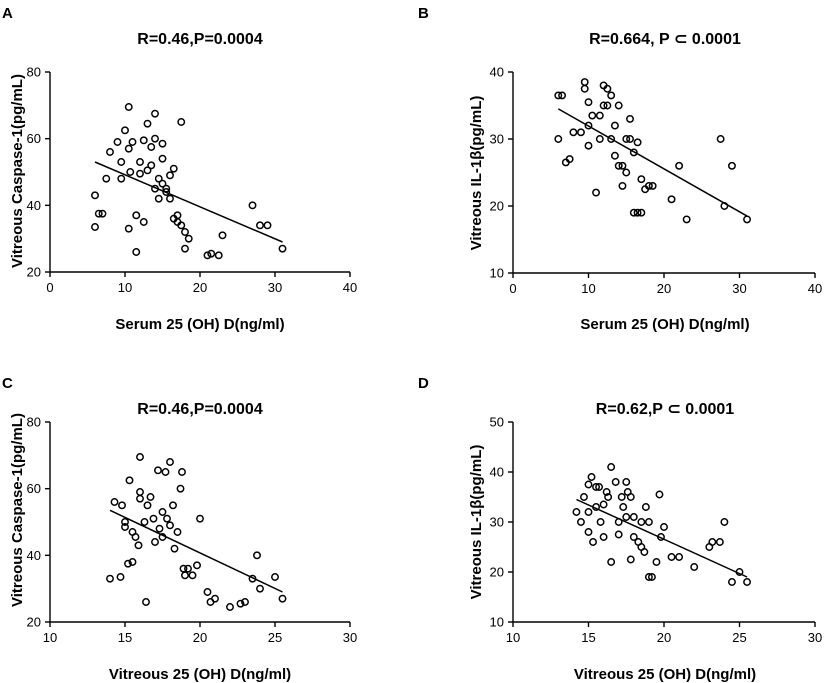 The image size is (829, 683). What do you see at coordinates (497, 139) in the screenshot?
I see `panel-b-y-tick-label: 30` at bounding box center [497, 139].